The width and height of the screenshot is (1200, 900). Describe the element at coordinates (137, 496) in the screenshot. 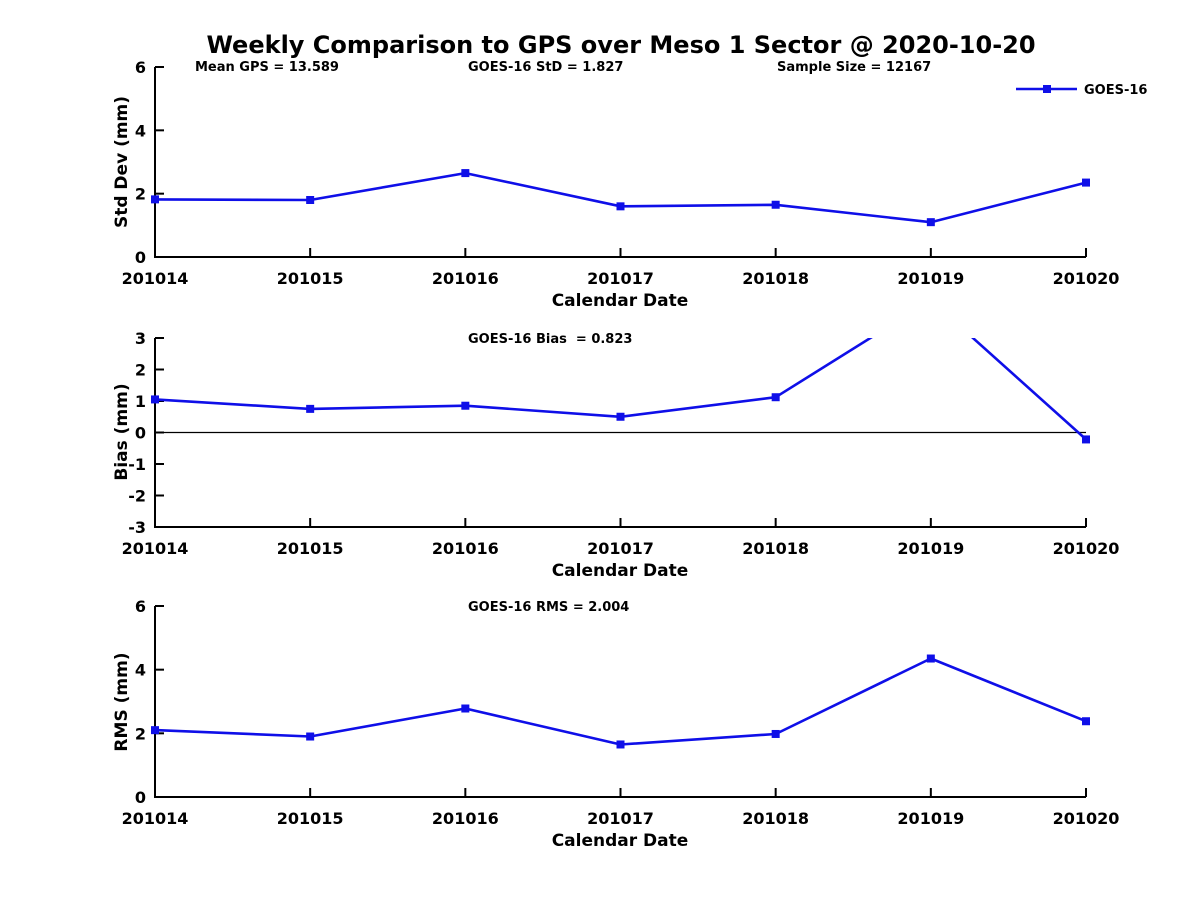

I see `y-tick-label: -2` at that location.